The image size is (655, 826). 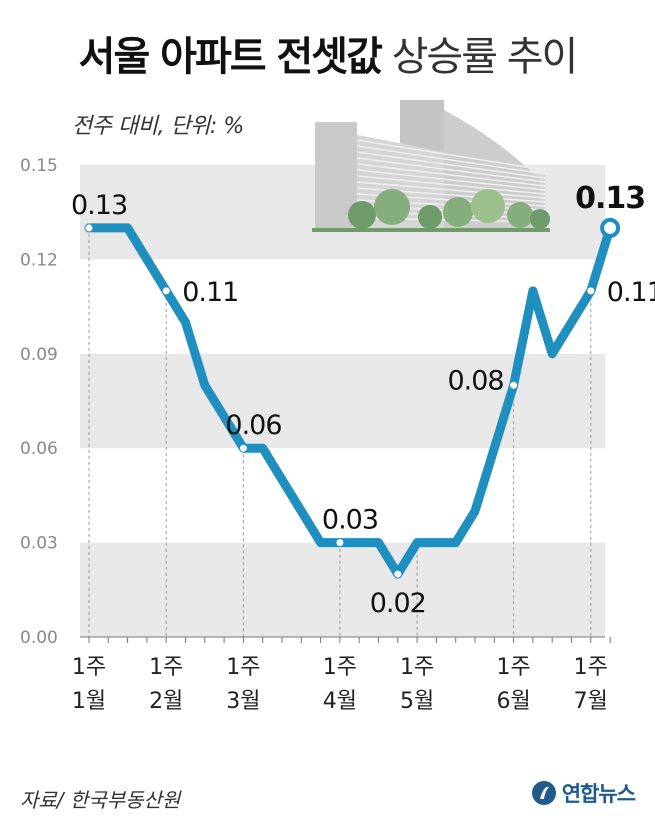 I want to click on chart-unit-note: 전주 대비, 단위: %, so click(x=158, y=126).